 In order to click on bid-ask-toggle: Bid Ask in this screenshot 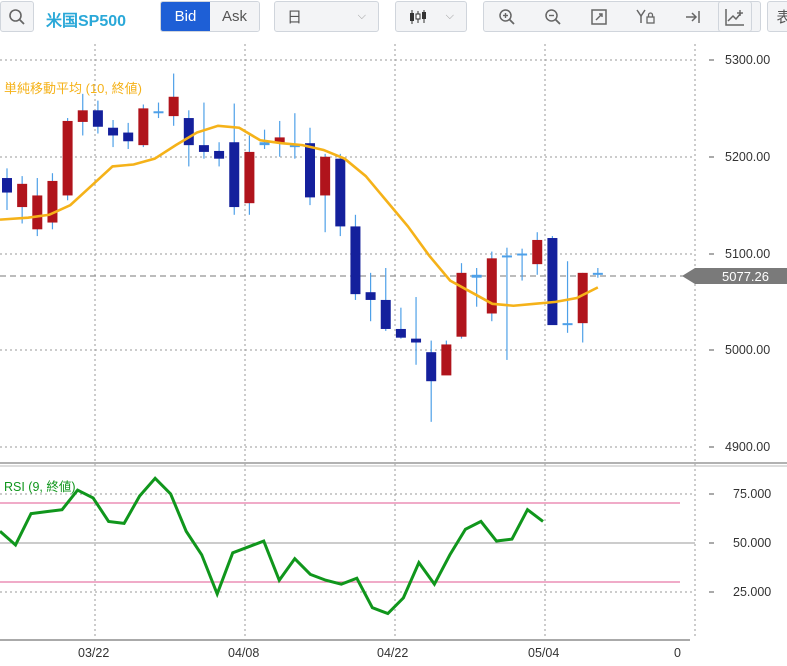, I will do `click(210, 16)`.